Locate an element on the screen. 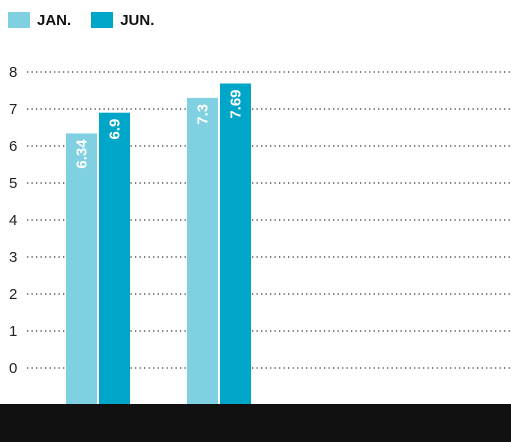 This screenshot has width=511, height=442. bar-jan-2009 is located at coordinates (202, 251).